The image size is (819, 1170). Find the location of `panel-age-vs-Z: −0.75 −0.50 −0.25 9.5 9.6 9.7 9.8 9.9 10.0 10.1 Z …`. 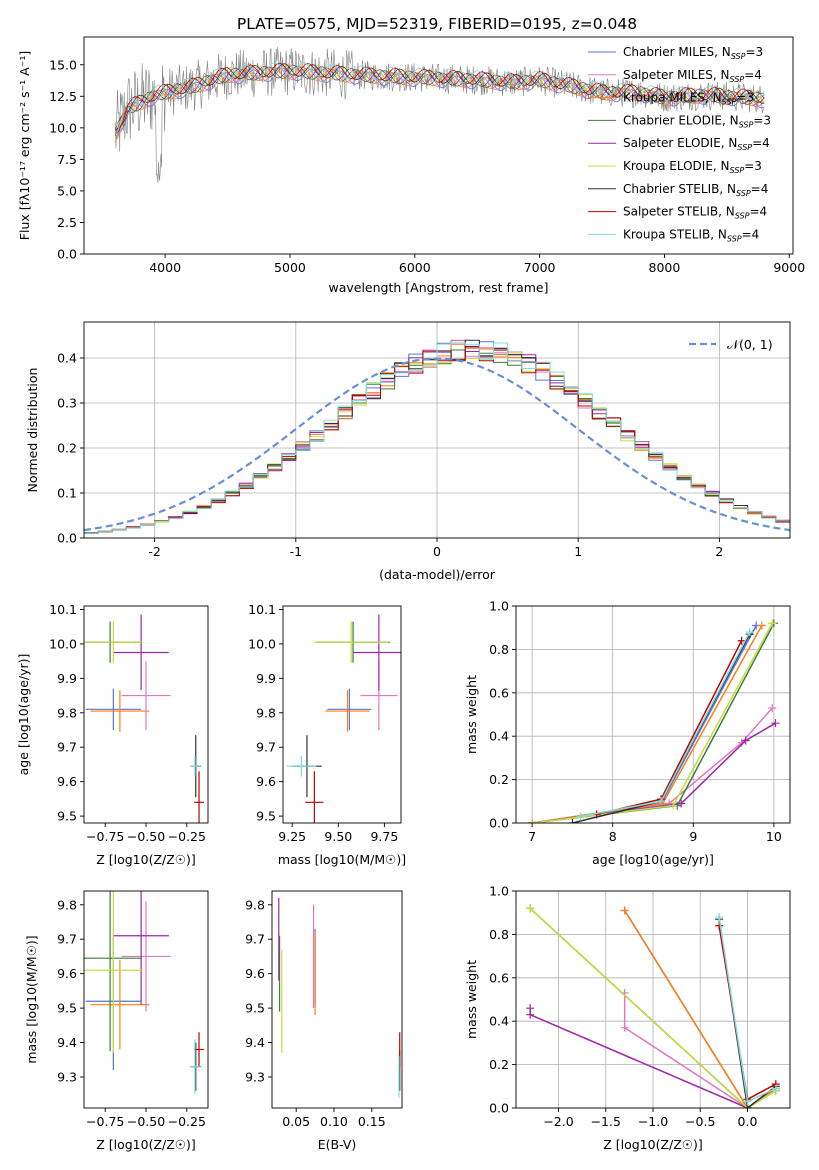

panel-age-vs-Z: −0.75 −0.50 −0.25 9.5 9.6 9.7 9.8 9.9 10.0 10.1 Z … is located at coordinates (112, 734).